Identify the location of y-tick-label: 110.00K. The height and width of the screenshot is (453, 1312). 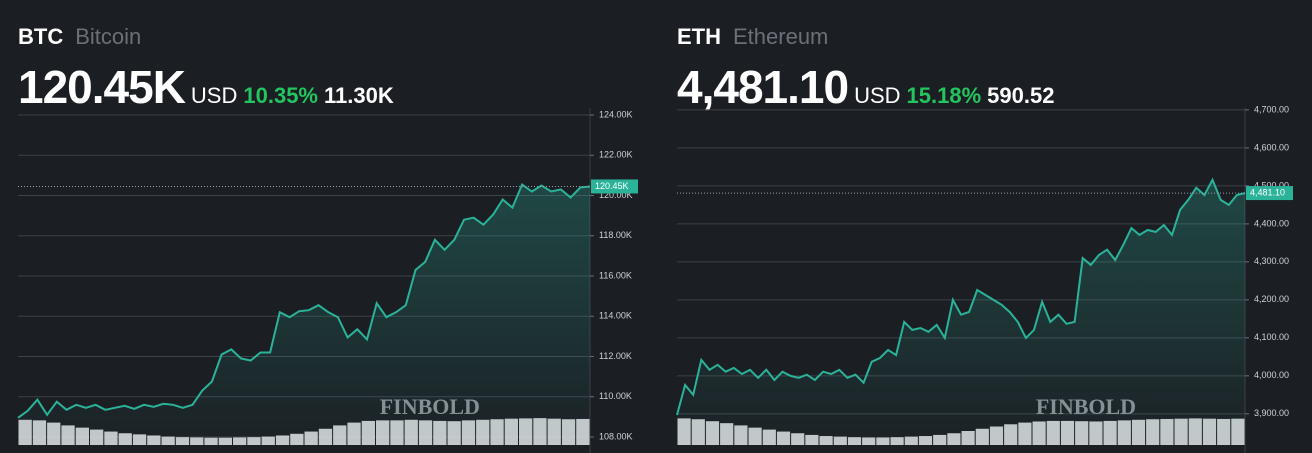
(615, 396).